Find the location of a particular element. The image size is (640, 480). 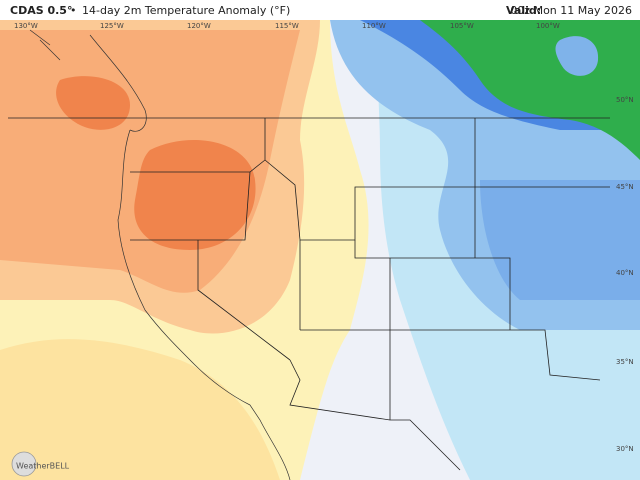

latitude-label: 50°N is located at coordinates (625, 100).